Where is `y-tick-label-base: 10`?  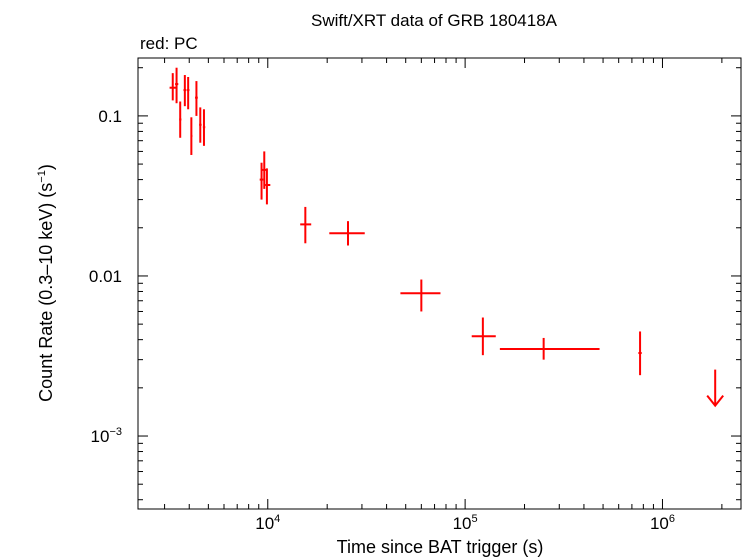 y-tick-label-base: 10 is located at coordinates (100, 436).